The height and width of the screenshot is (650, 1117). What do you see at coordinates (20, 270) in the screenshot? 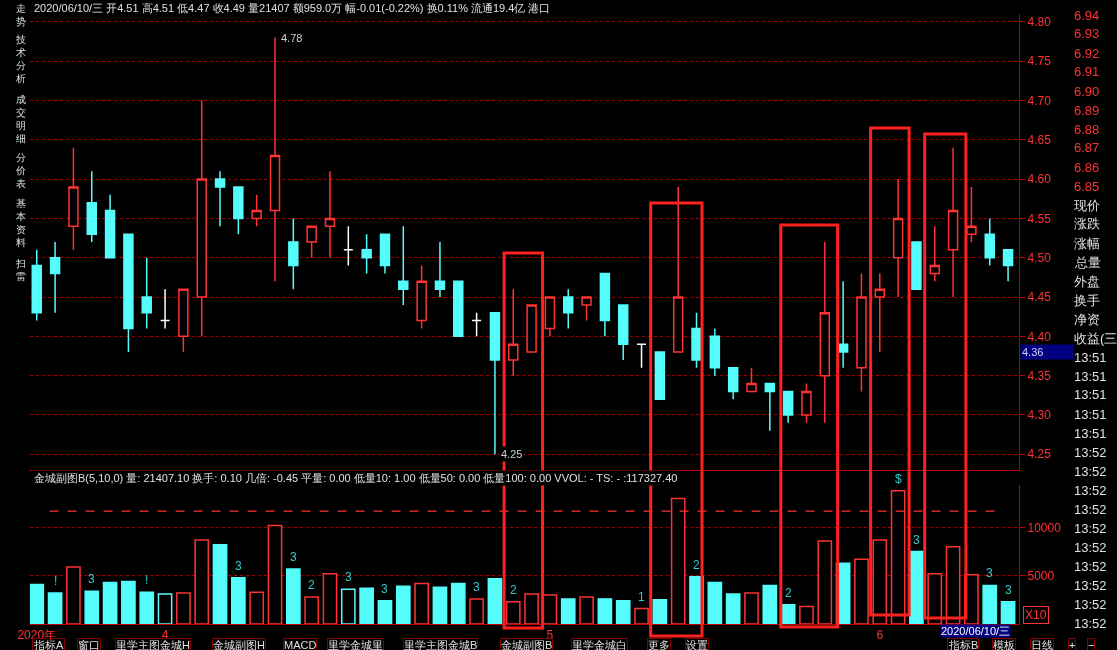
I see `text: 扫雷` at bounding box center [20, 270].